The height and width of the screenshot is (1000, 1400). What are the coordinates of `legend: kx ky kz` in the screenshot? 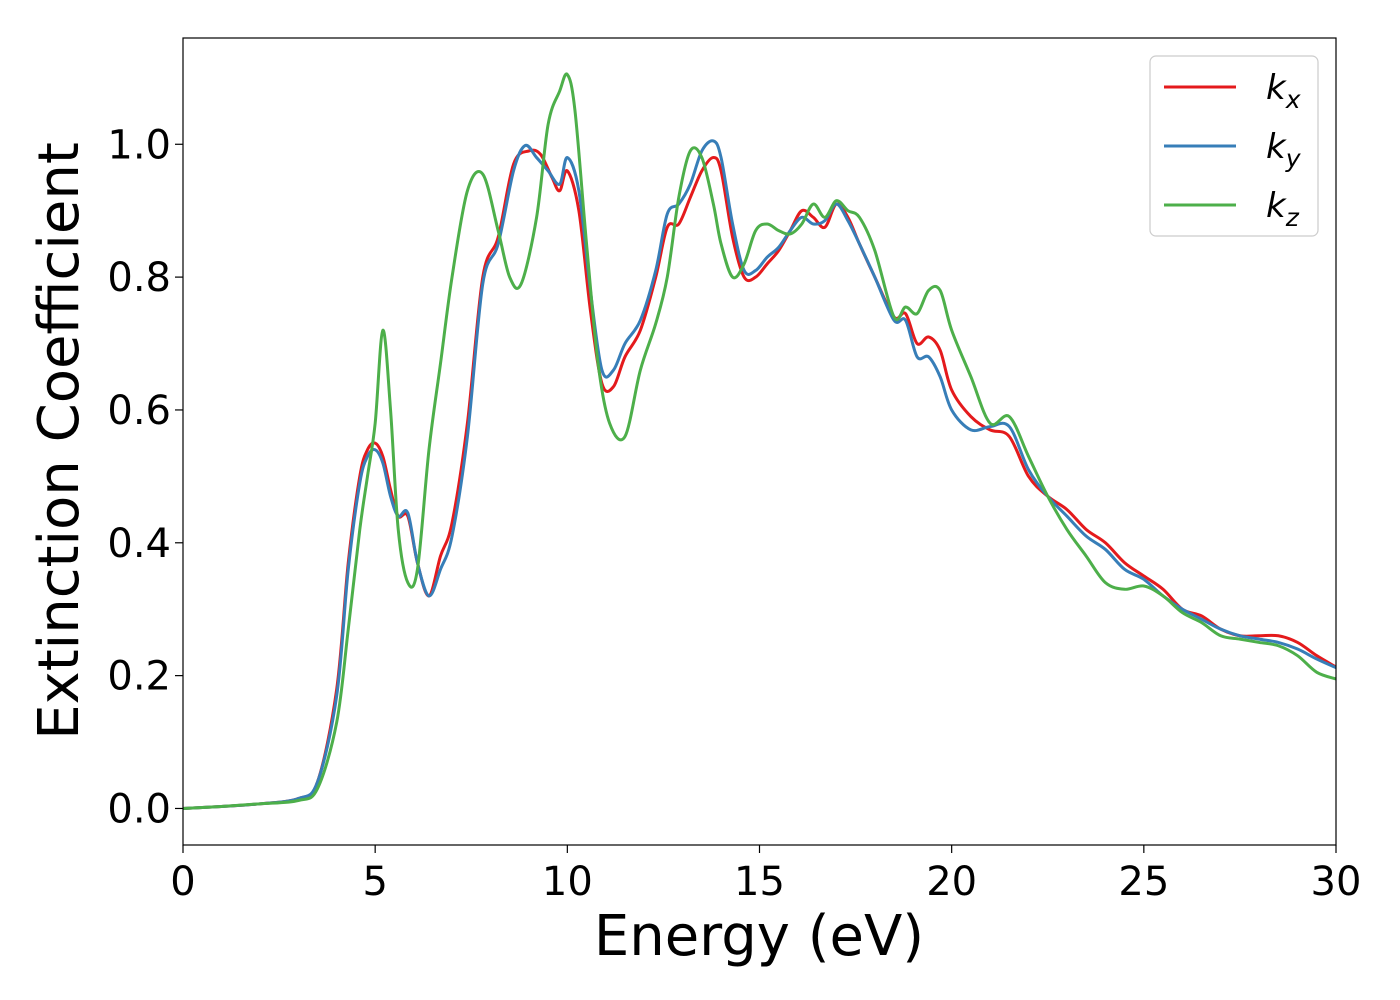 It's located at (1234, 146).